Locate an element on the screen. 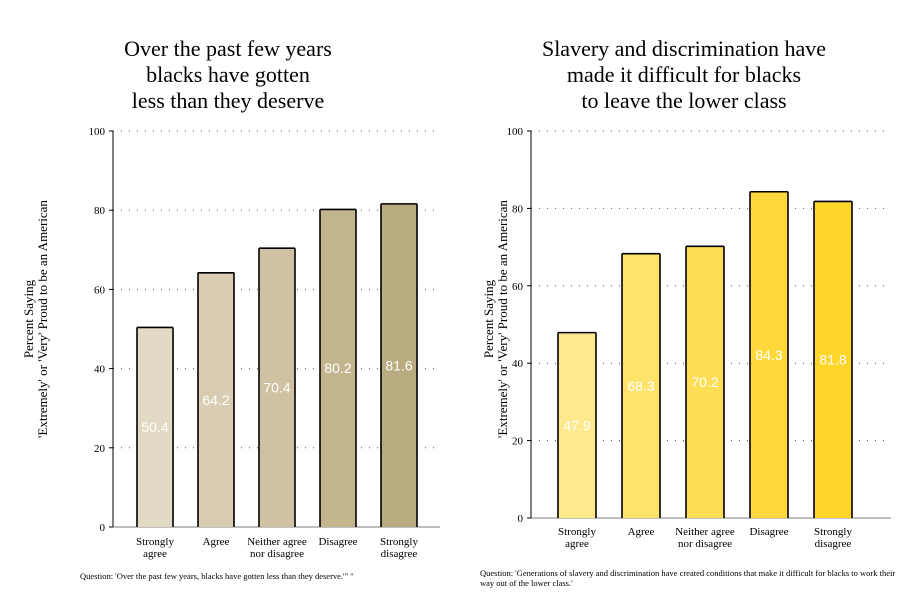 The image size is (912, 612). bar-value-label: 81.8 is located at coordinates (832, 360).